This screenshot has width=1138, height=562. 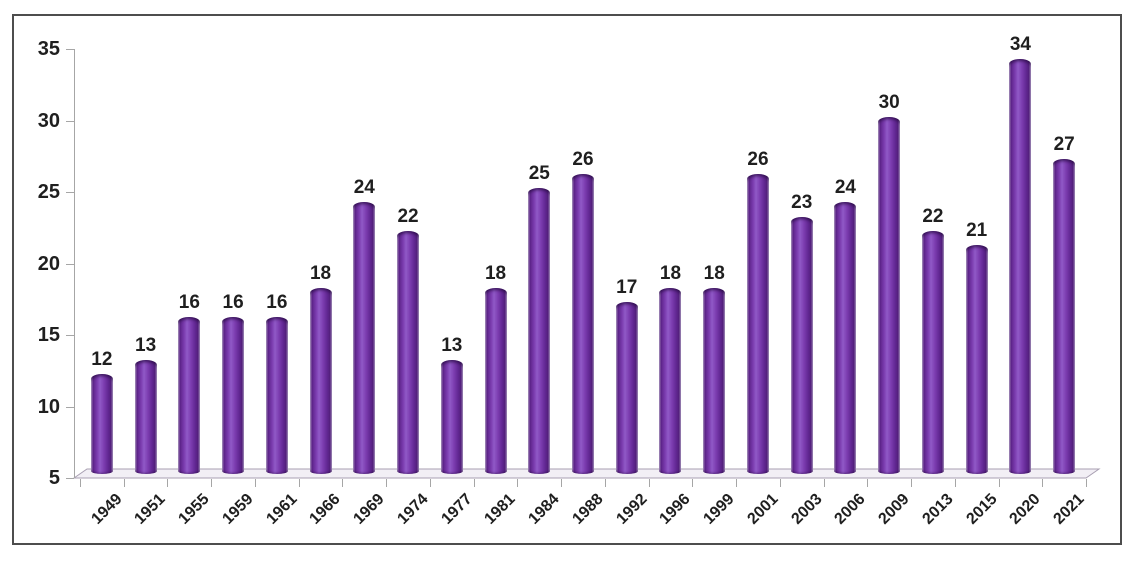 I want to click on bar-1977, so click(x=451, y=416).